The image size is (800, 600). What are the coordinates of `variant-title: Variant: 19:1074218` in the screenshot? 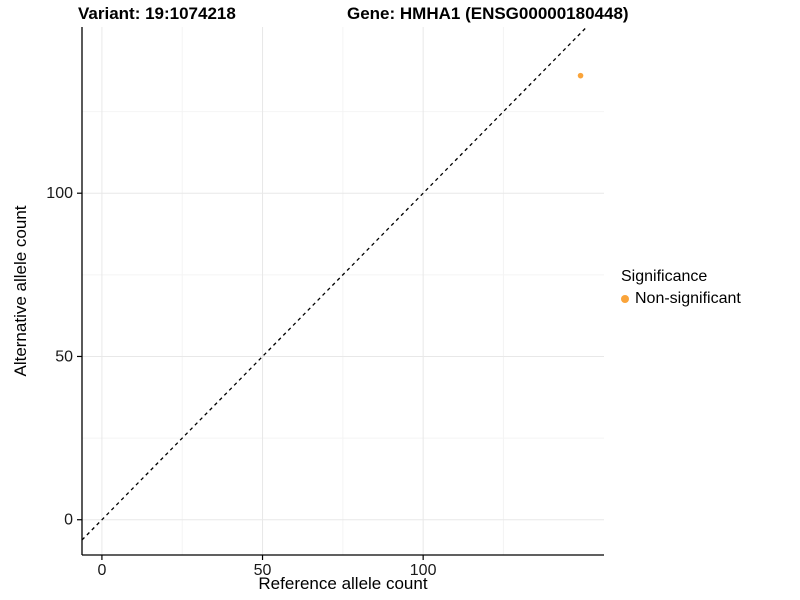 It's located at (157, 13).